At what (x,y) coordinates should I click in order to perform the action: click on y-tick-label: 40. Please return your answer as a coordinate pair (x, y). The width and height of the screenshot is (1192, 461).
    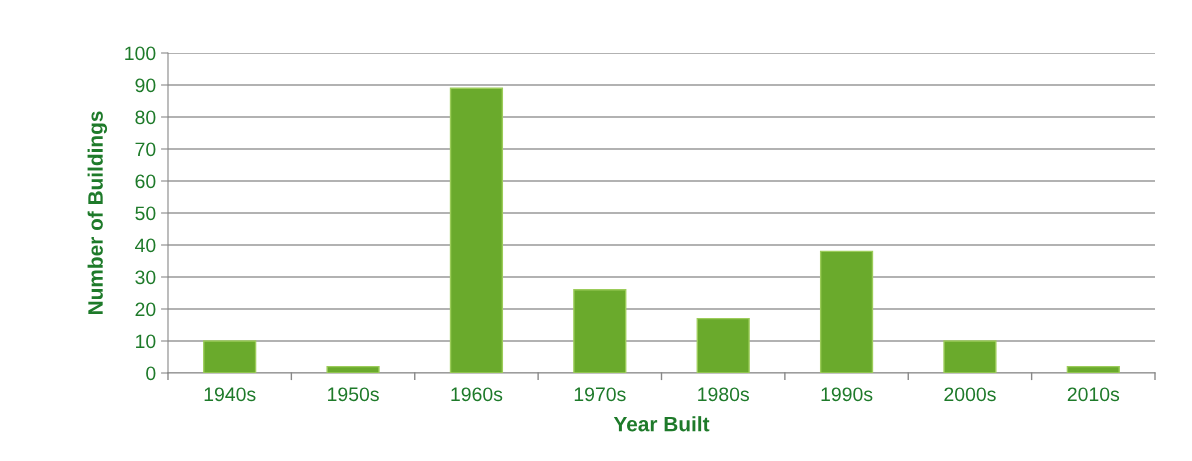
    Looking at the image, I should click on (145, 245).